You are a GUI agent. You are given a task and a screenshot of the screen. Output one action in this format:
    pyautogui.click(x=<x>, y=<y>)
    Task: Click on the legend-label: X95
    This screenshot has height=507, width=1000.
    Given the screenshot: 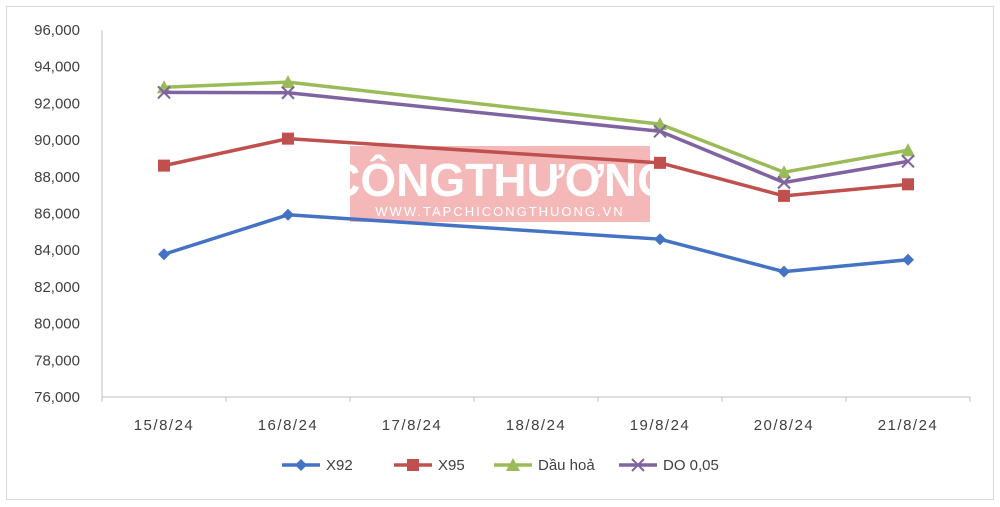 What is the action you would take?
    pyautogui.click(x=451, y=465)
    